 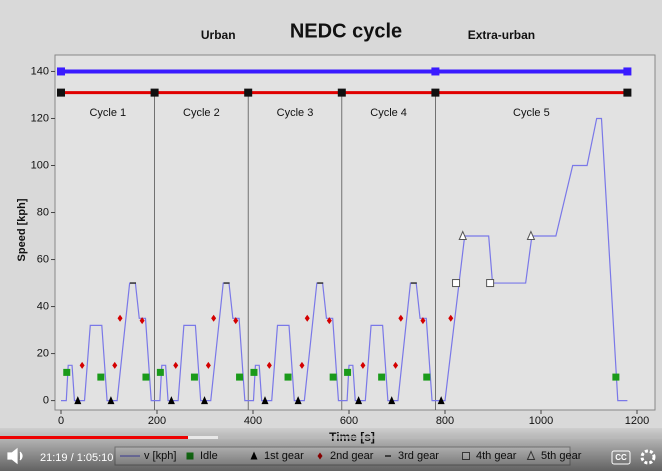 I want to click on time-display: 21:19 / 1:05:10, so click(x=76, y=458).